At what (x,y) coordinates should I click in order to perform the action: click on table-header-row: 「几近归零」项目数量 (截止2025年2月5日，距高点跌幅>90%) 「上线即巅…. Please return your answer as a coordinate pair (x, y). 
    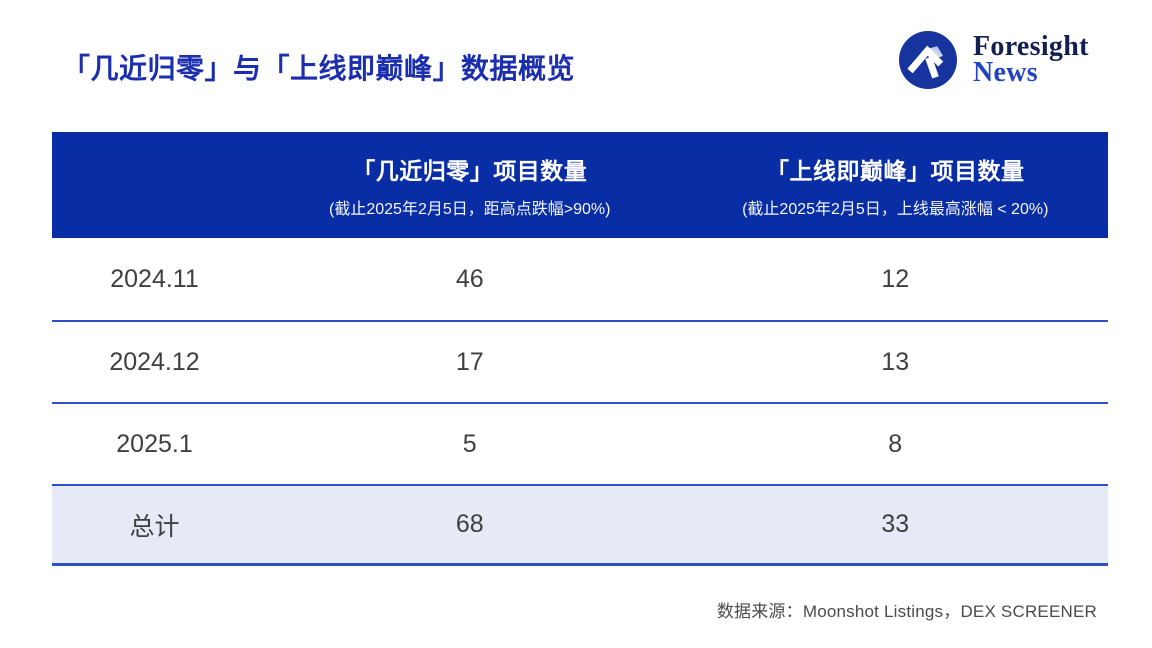
    Looking at the image, I should click on (580, 185).